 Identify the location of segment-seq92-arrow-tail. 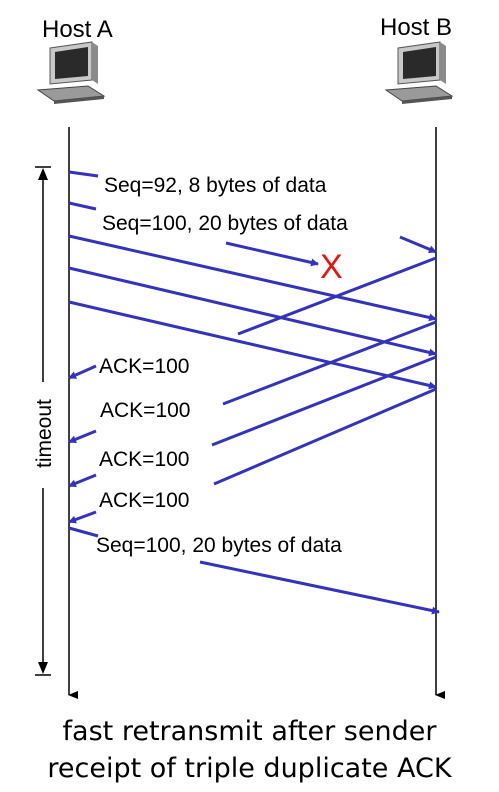
(418, 244).